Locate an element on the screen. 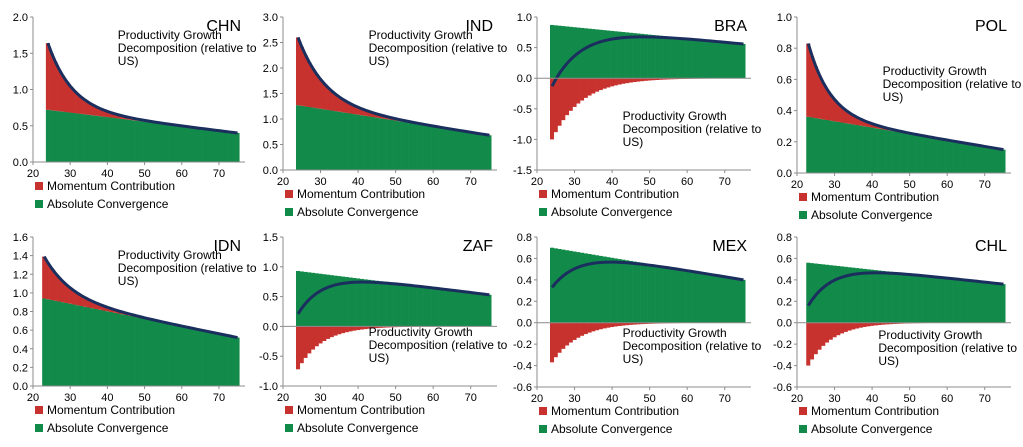 Image resolution: width=1023 pixels, height=447 pixels. y-tick-label: -0.2 is located at coordinates (522, 345).